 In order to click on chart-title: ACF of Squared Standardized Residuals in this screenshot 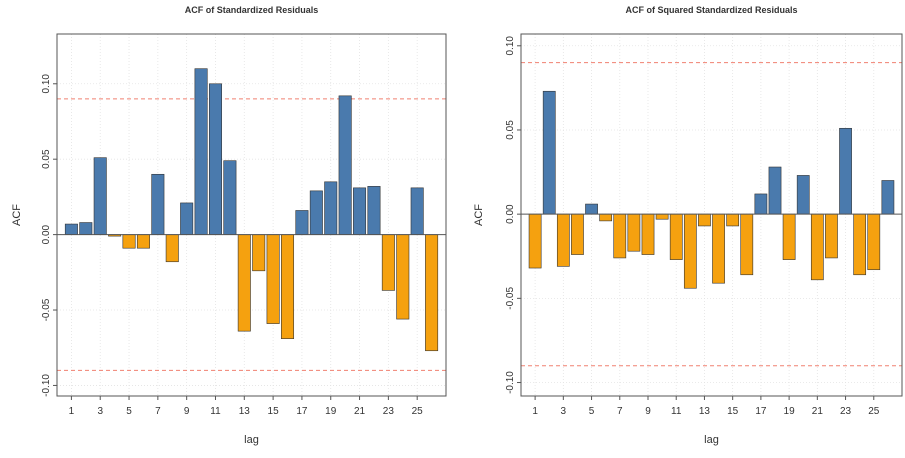, I will do `click(711, 10)`.